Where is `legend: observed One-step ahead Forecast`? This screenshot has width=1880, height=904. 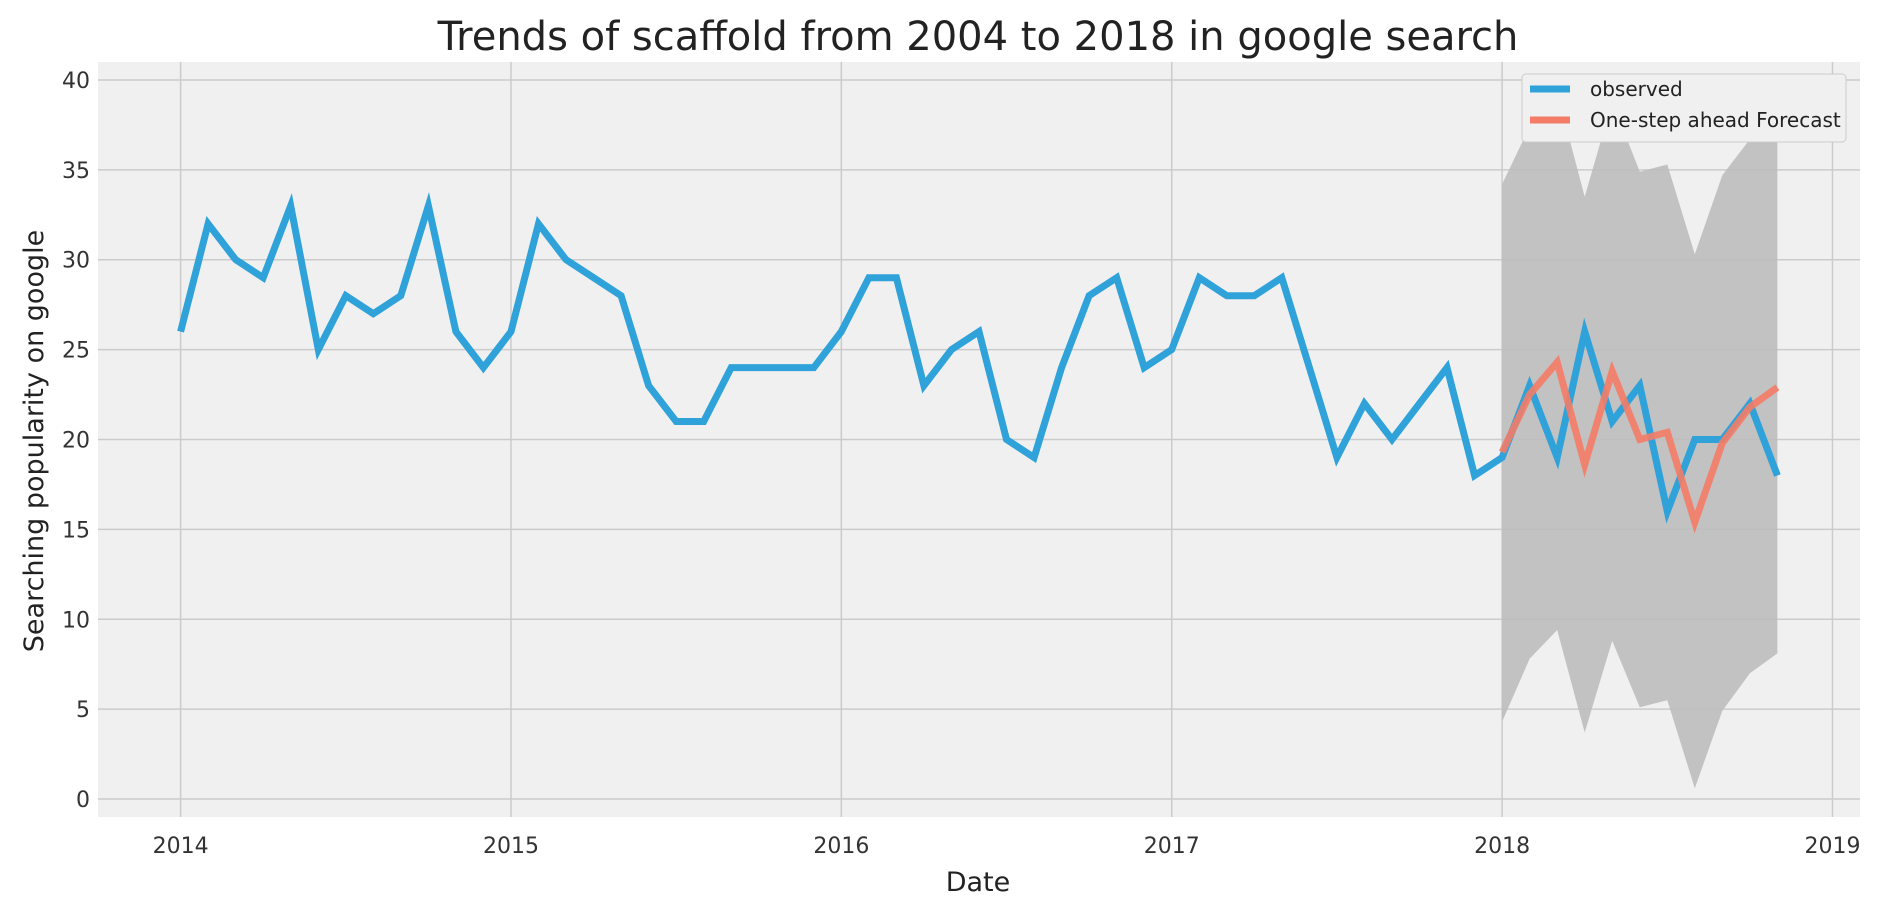
legend: observed One-step ahead Forecast is located at coordinates (1684, 108).